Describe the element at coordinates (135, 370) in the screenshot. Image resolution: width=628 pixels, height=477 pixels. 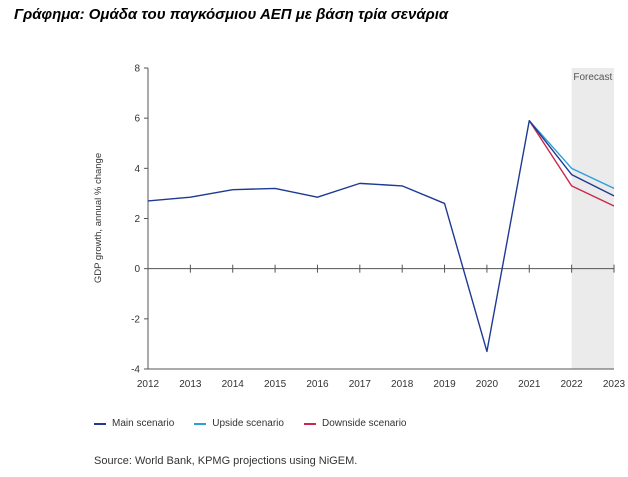
I see `y-tick-label: -4` at that location.